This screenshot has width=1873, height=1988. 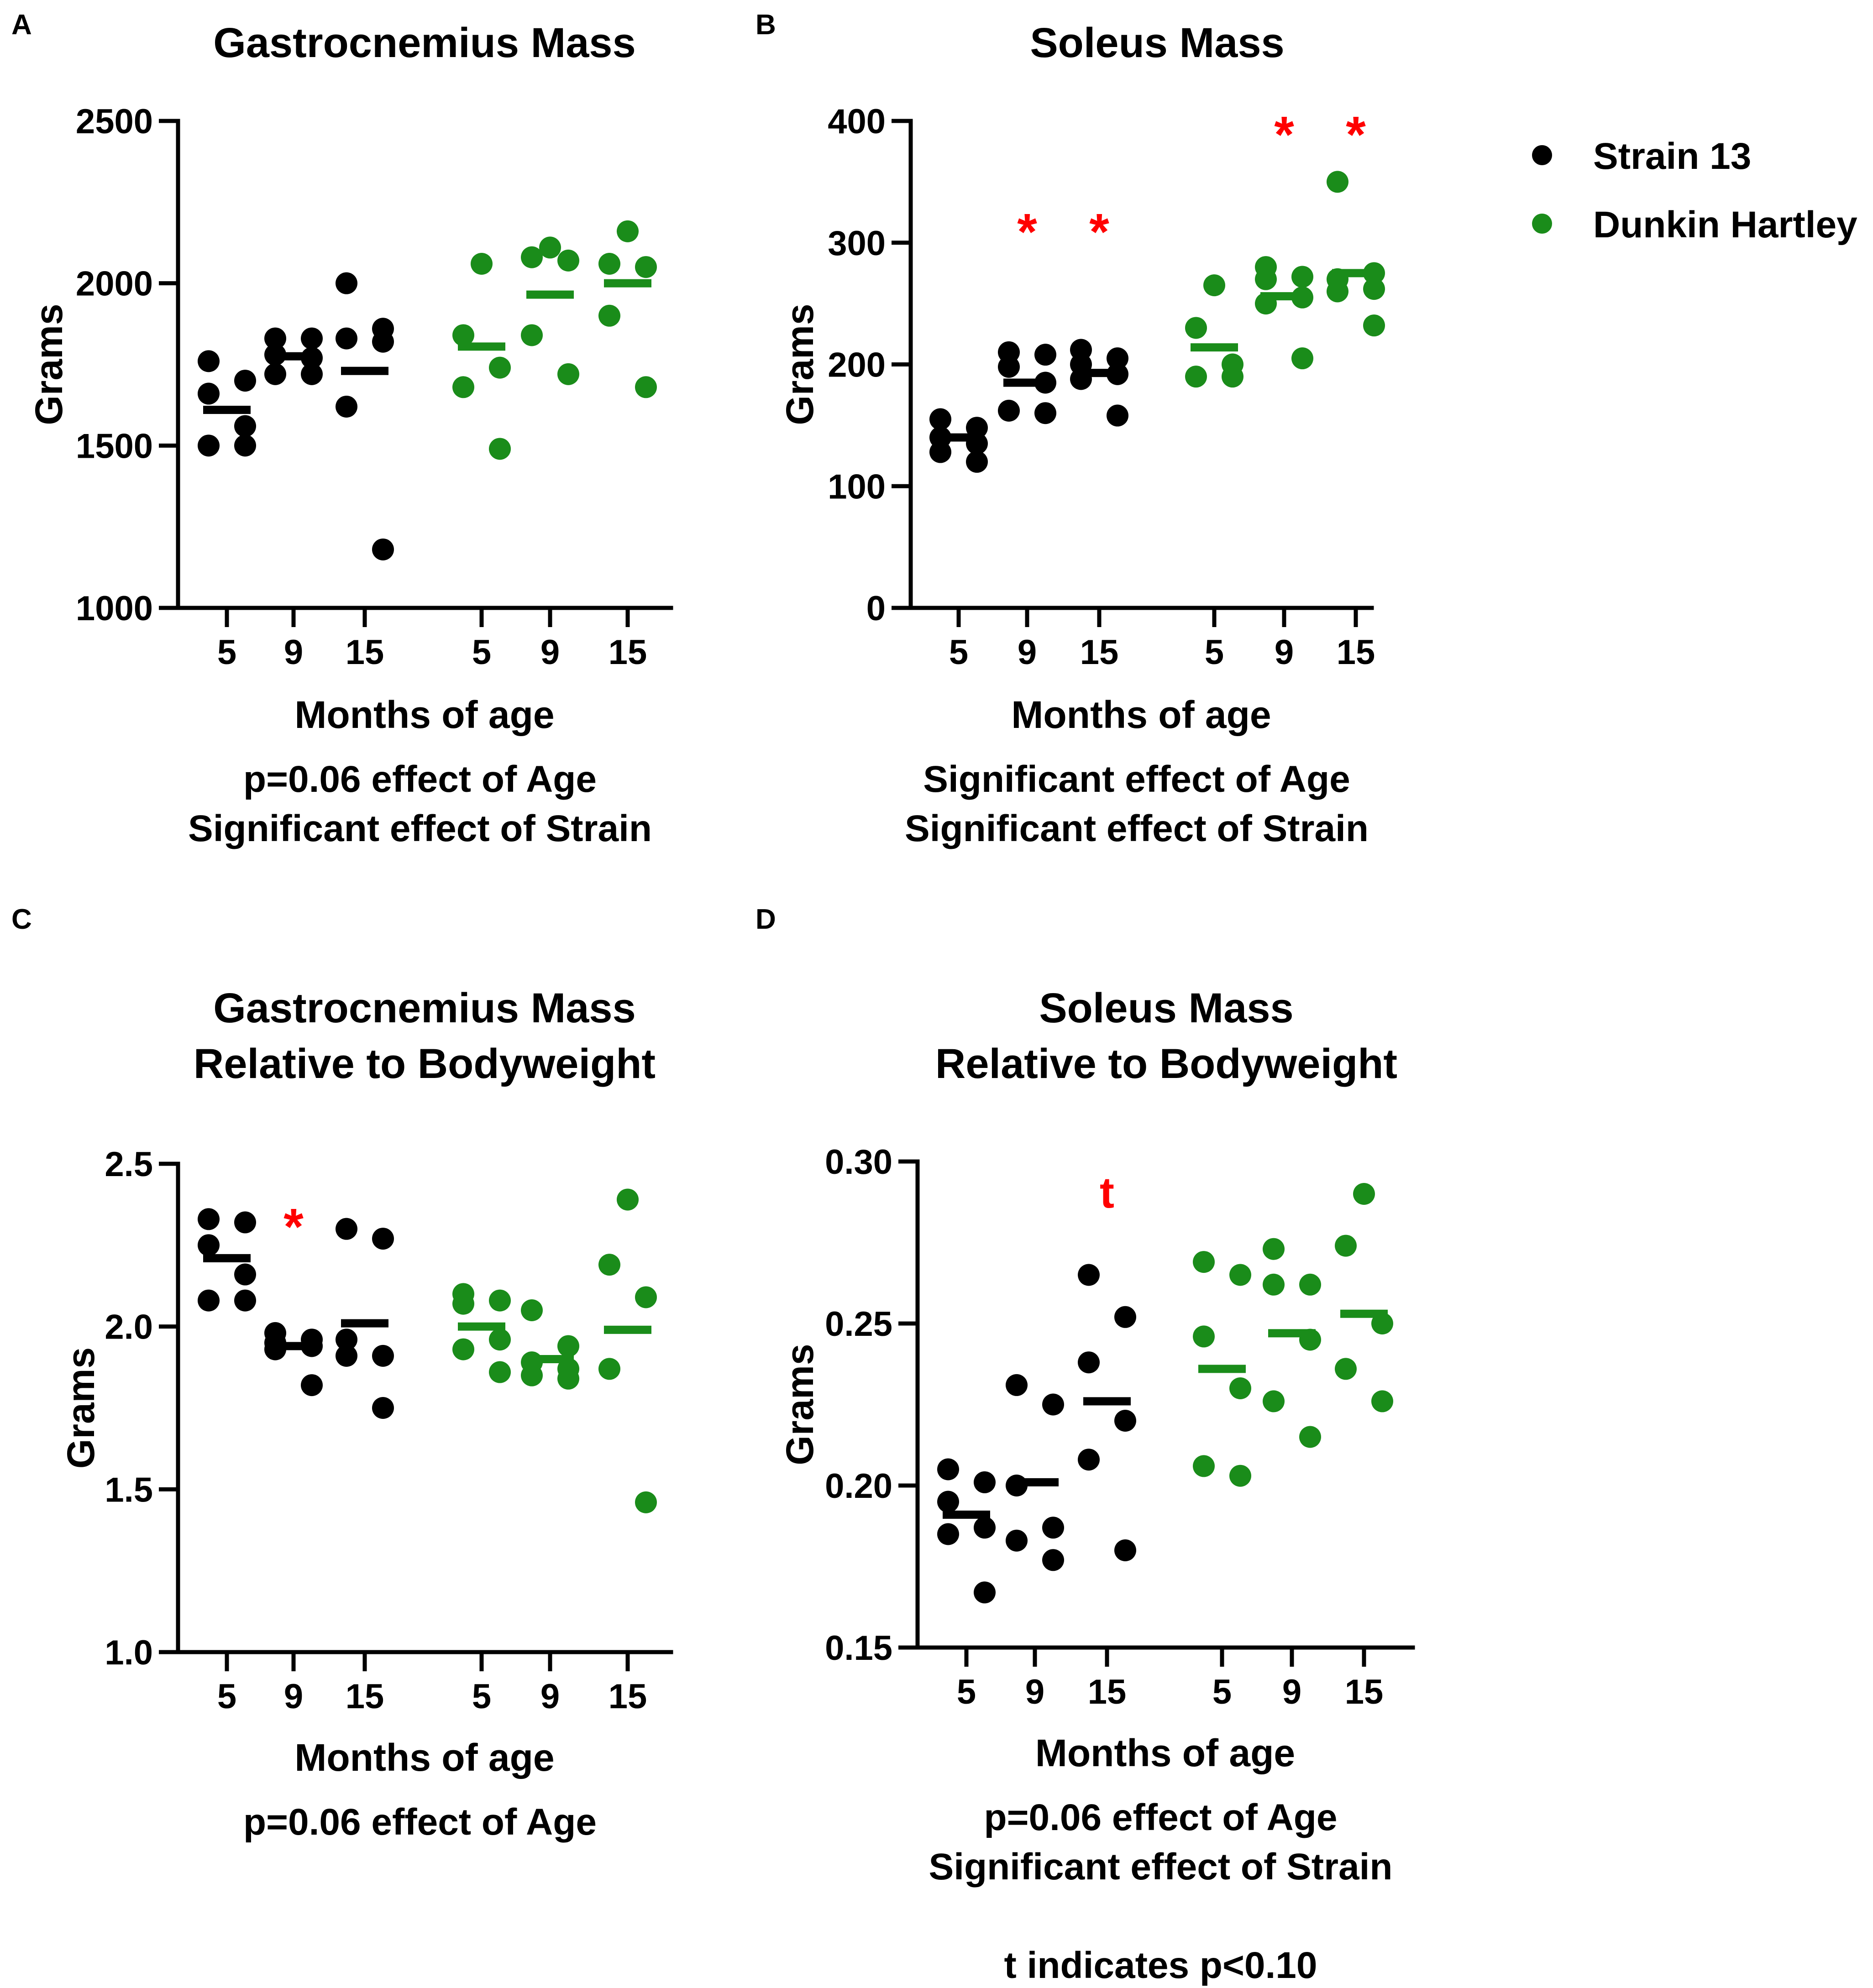 What do you see at coordinates (858, 1162) in the screenshot?
I see `y-tick-label: 0.30` at bounding box center [858, 1162].